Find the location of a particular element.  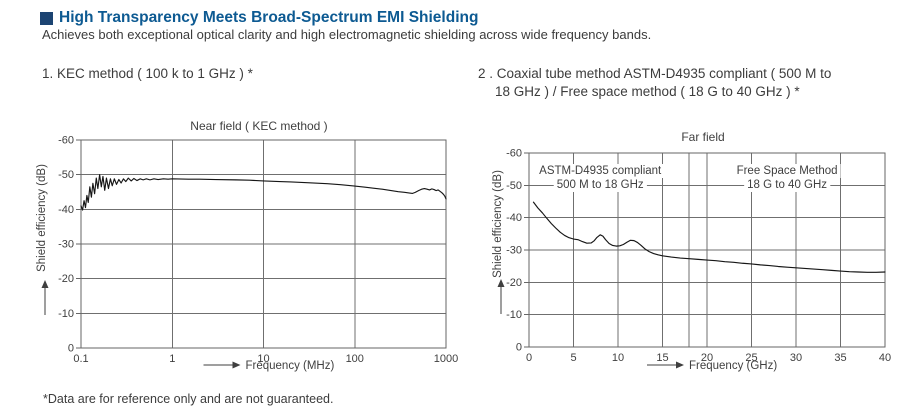

annotation-line2: 500 M to 18 GHz is located at coordinates (600, 185).